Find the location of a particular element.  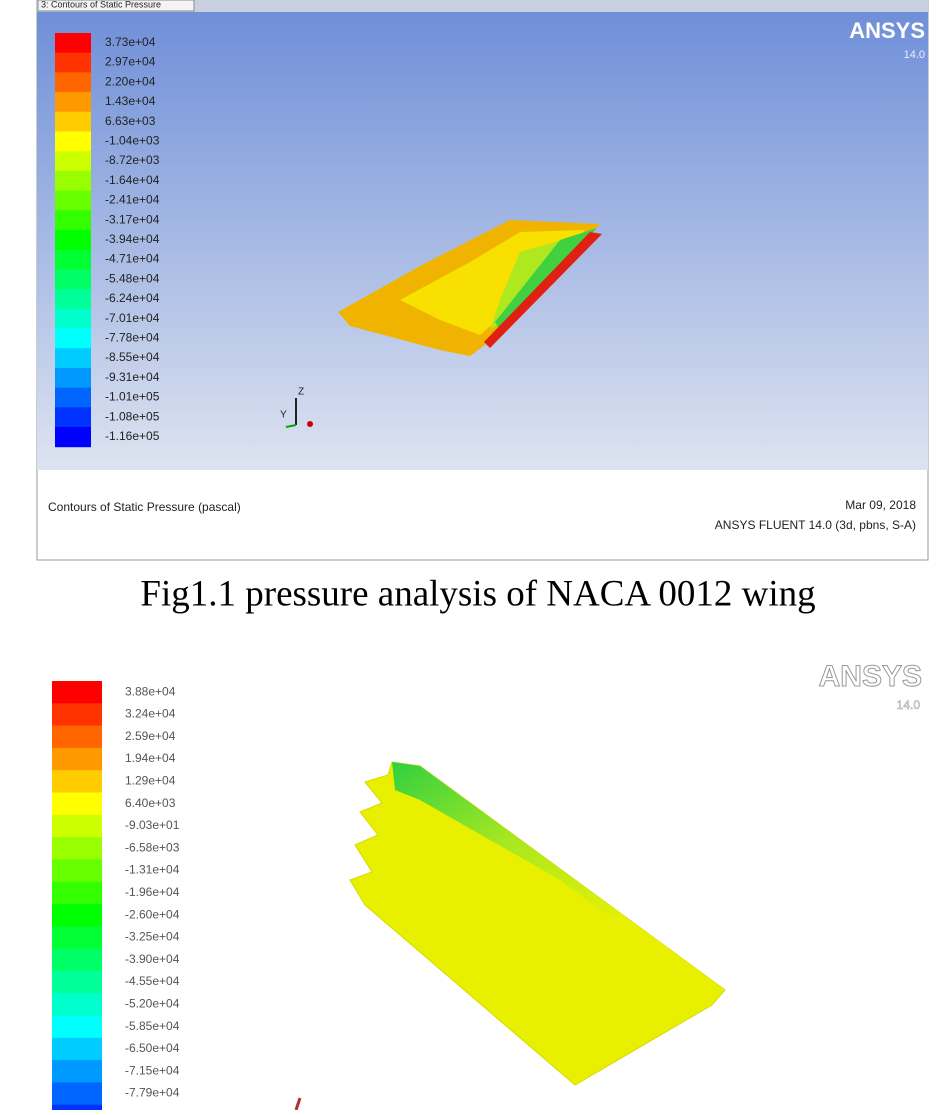

legend-label: -1.96e+04 is located at coordinates (152, 892).